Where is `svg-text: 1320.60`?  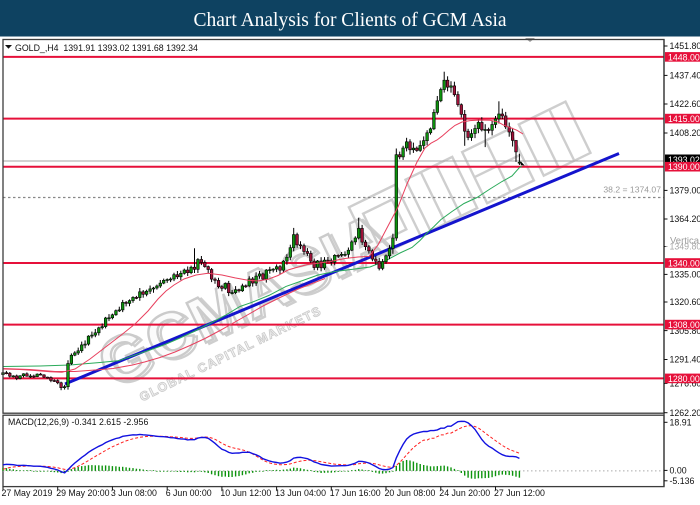
svg-text: 1320.60 is located at coordinates (685, 302).